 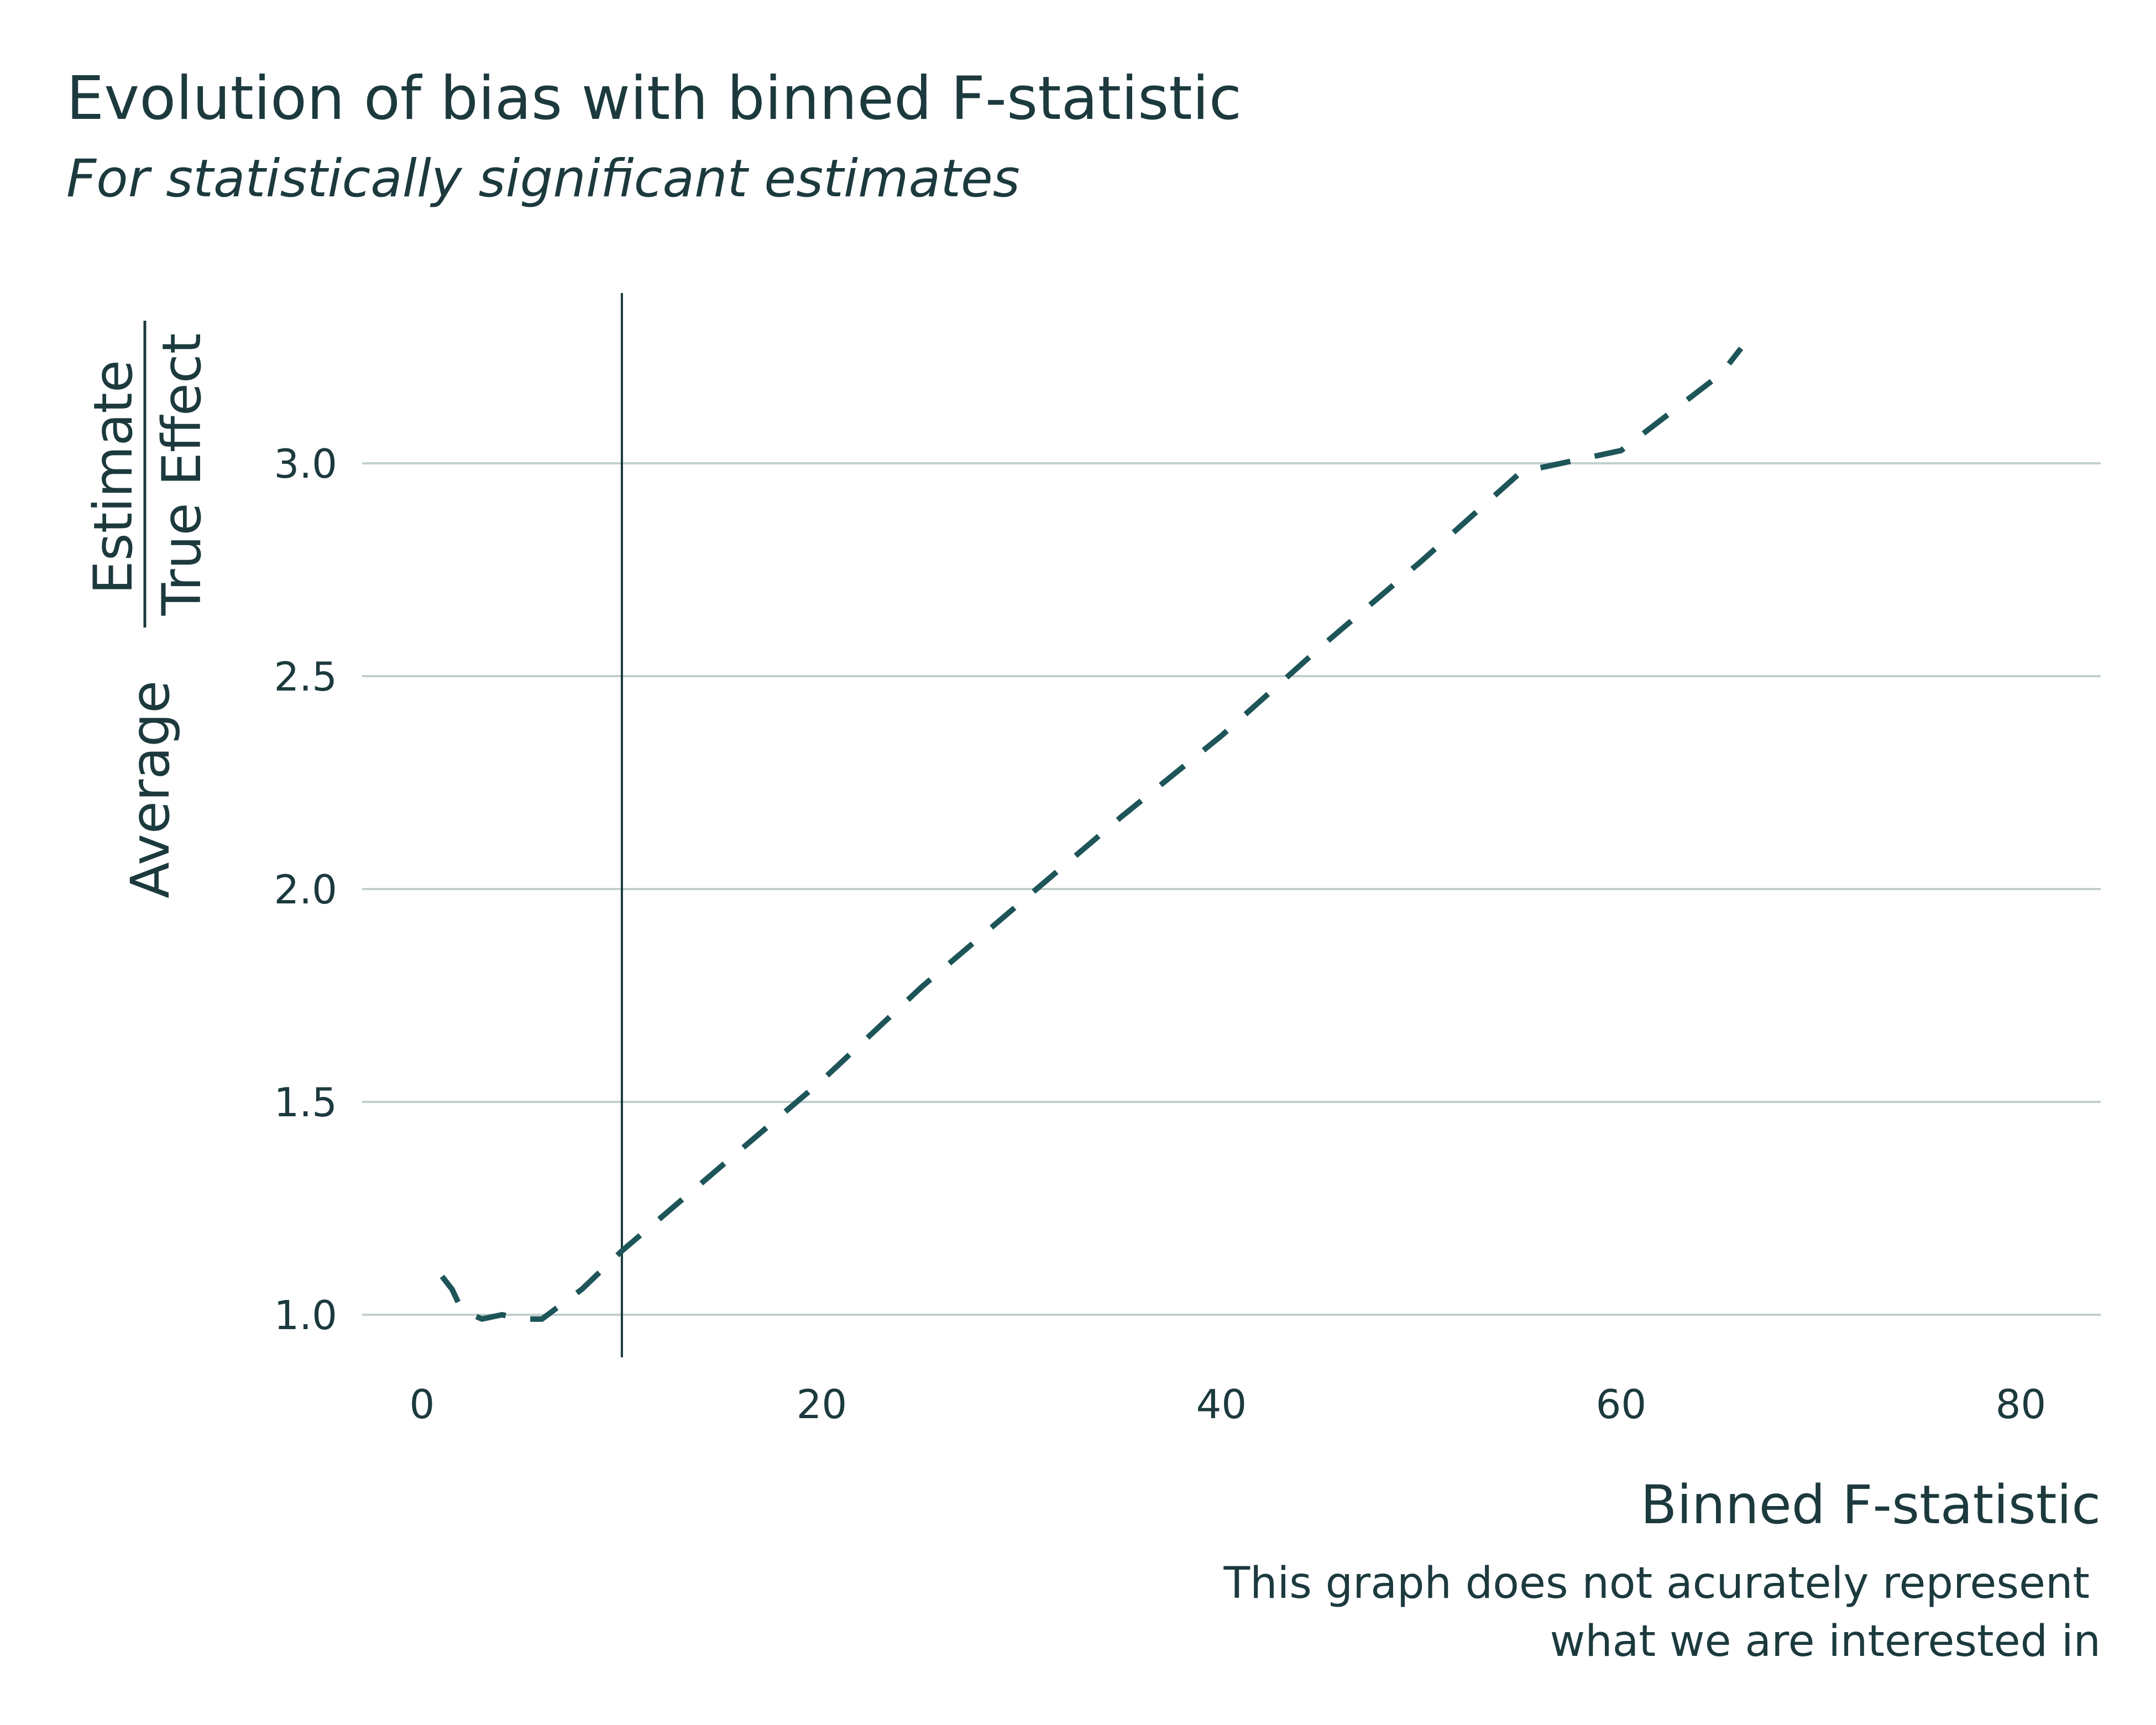 What do you see at coordinates (306, 1315) in the screenshot?
I see `y-tick-label: 1.0` at bounding box center [306, 1315].